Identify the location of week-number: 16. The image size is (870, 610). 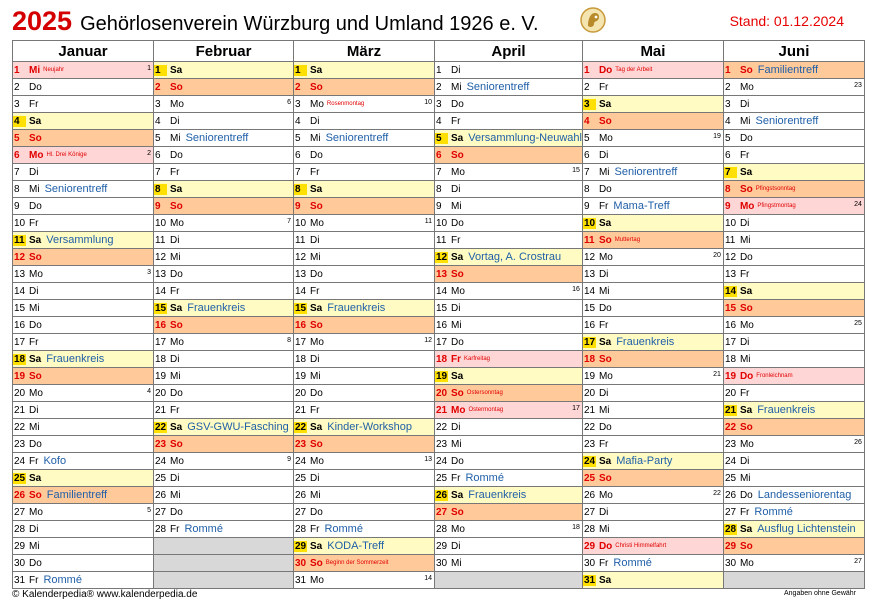
(576, 289).